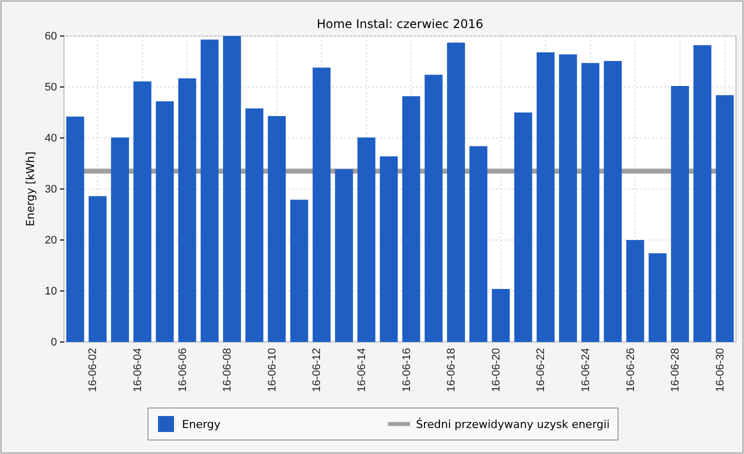  Describe the element at coordinates (541, 370) in the screenshot. I see `x-tick-label: 16-06-22` at that location.